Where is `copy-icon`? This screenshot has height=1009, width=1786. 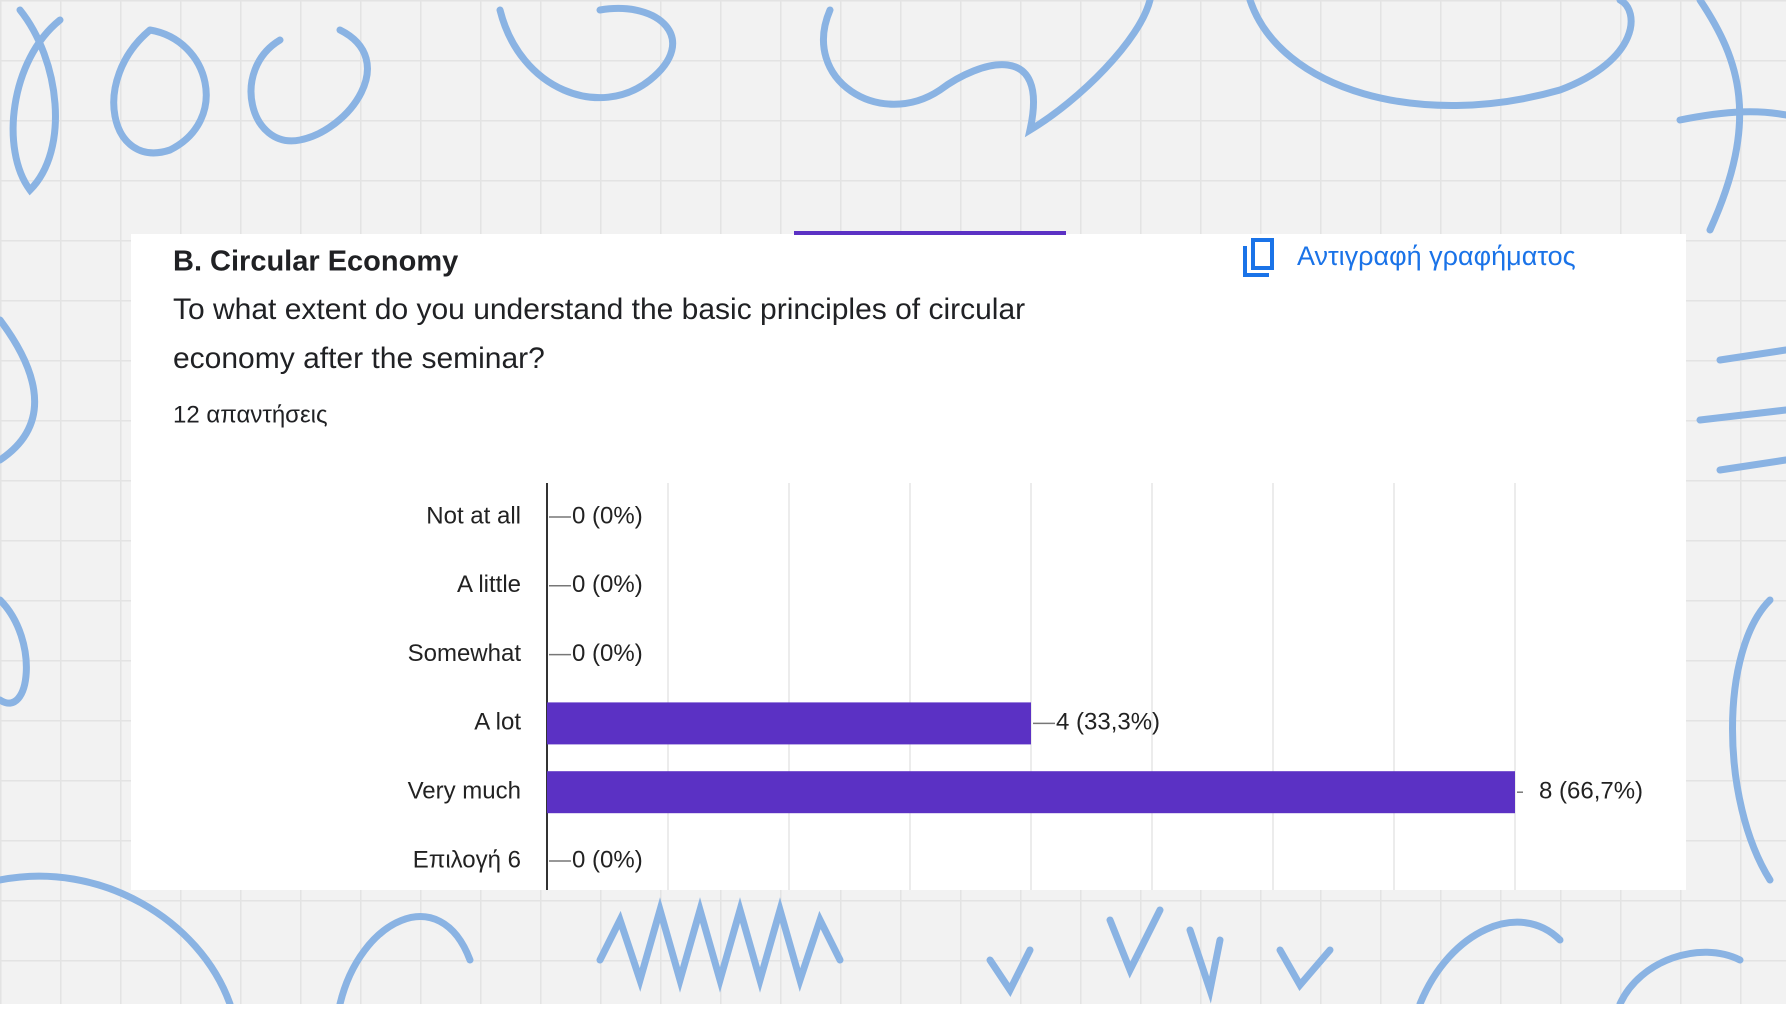 copy-icon is located at coordinates (1258, 257).